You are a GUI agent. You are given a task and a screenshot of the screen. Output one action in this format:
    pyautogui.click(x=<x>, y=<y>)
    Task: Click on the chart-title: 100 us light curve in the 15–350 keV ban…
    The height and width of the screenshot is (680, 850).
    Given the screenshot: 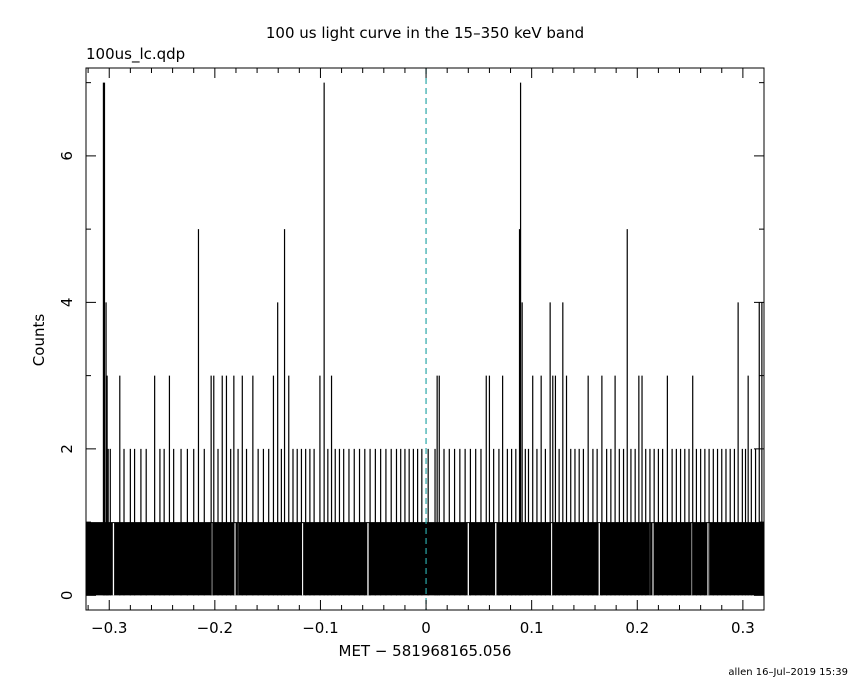 What is the action you would take?
    pyautogui.click(x=425, y=33)
    